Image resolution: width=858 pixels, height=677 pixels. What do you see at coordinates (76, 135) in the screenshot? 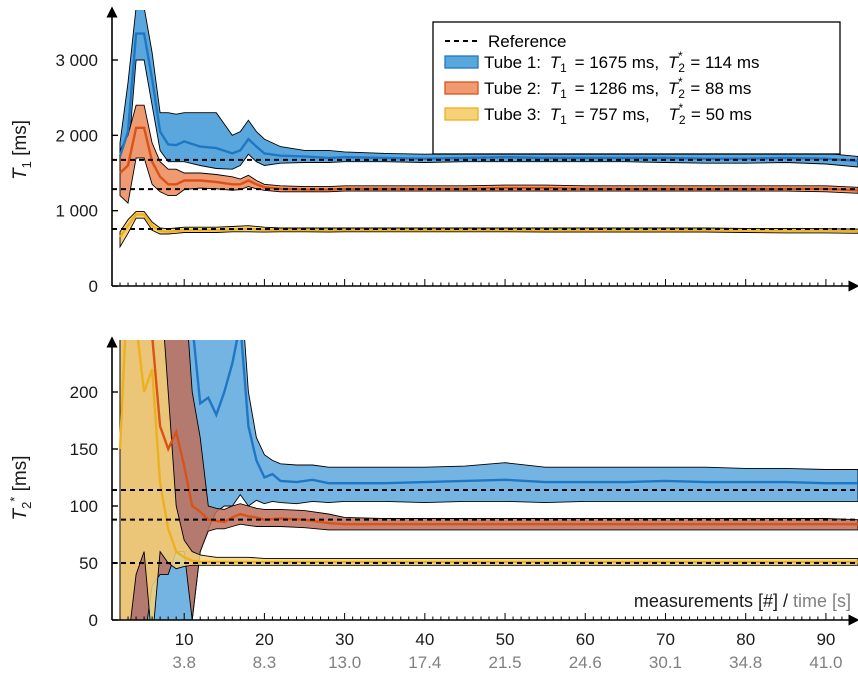
I see `t1-y-tick-label: 2 000` at bounding box center [76, 135].